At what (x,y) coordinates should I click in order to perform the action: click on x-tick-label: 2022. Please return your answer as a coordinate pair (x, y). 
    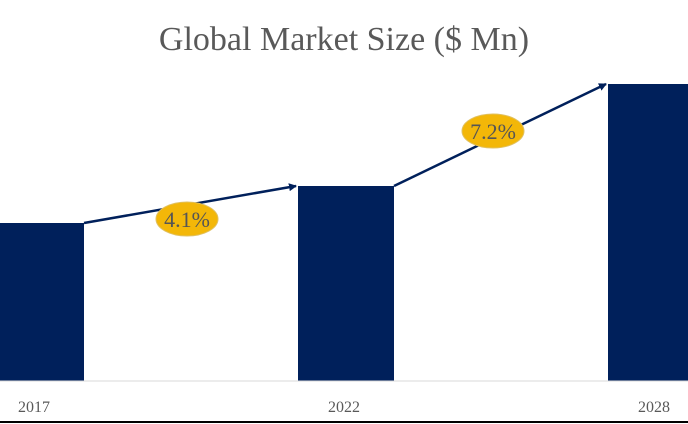
    Looking at the image, I should click on (344, 407).